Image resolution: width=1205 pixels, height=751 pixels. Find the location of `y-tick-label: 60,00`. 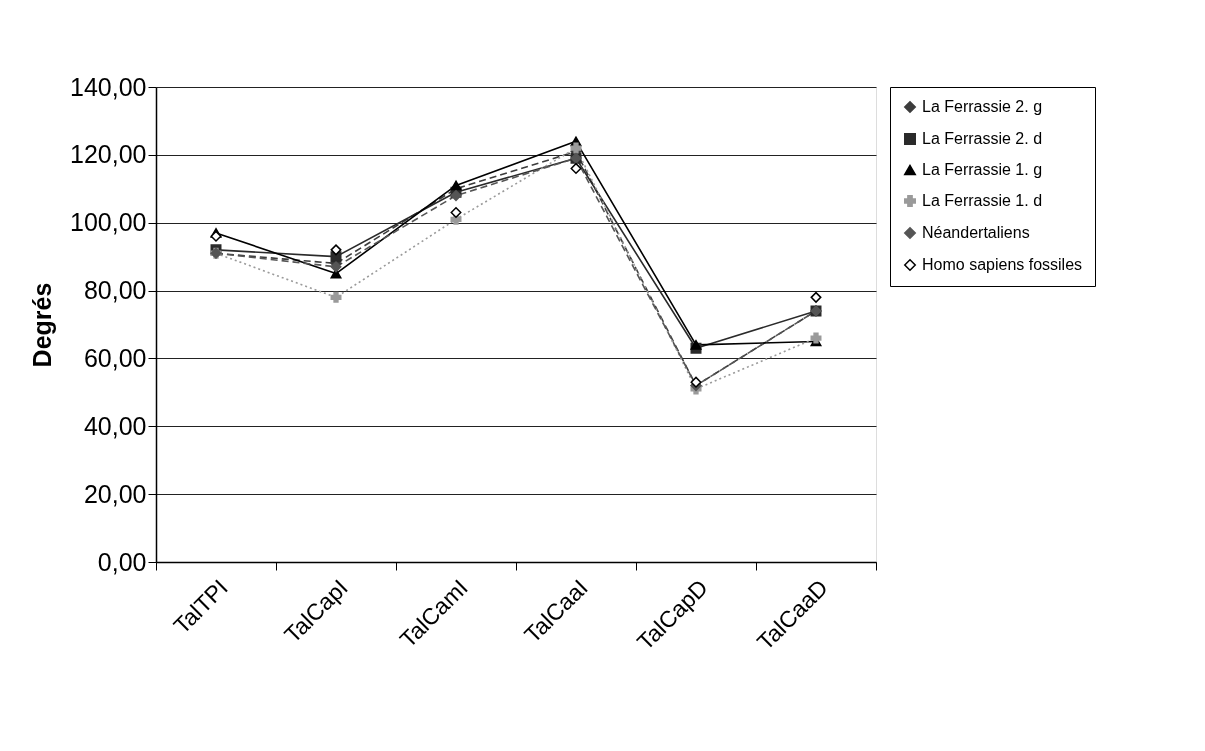

y-tick-label: 60,00 is located at coordinates (115, 357).